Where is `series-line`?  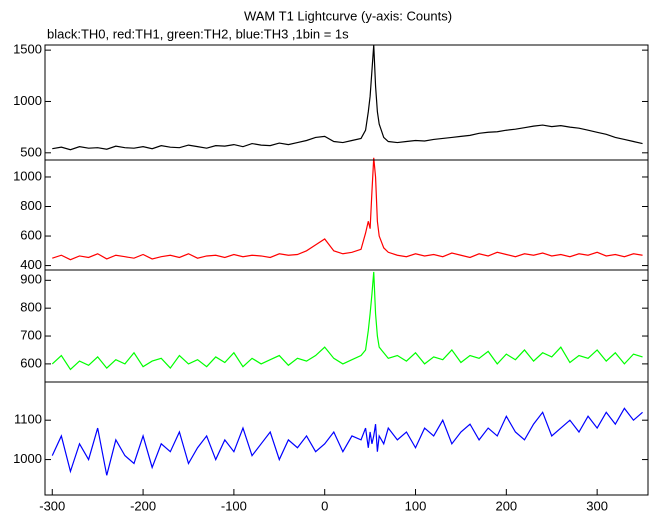
series-line is located at coordinates (347, 441).